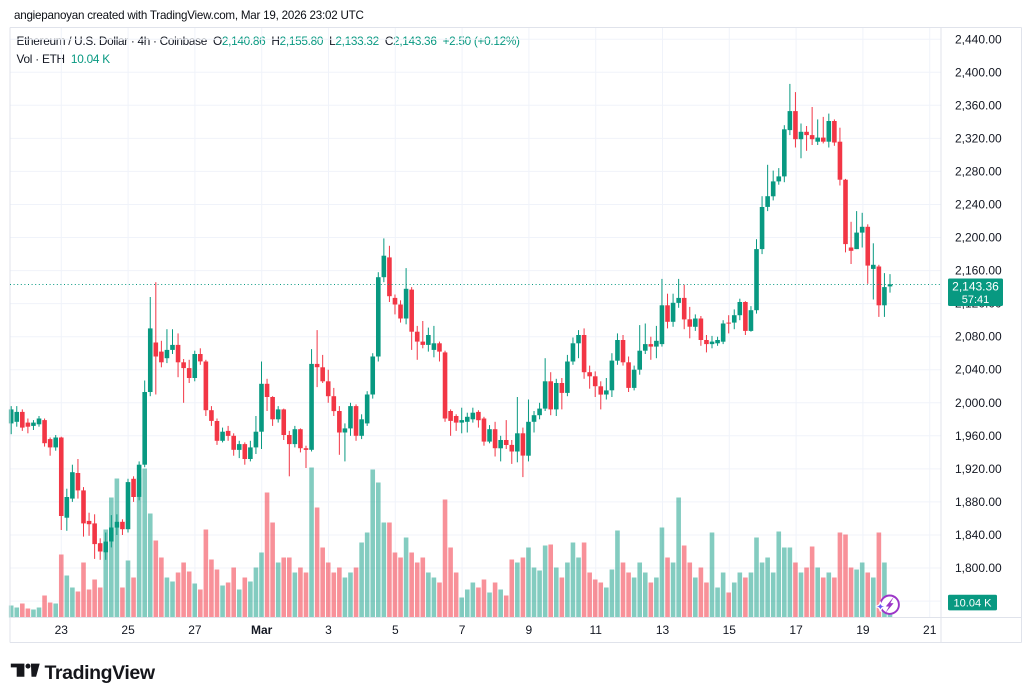 Image resolution: width=1024 pixels, height=699 pixels. Describe the element at coordinates (978, 403) in the screenshot. I see `svg-text: 2,000.00` at that location.